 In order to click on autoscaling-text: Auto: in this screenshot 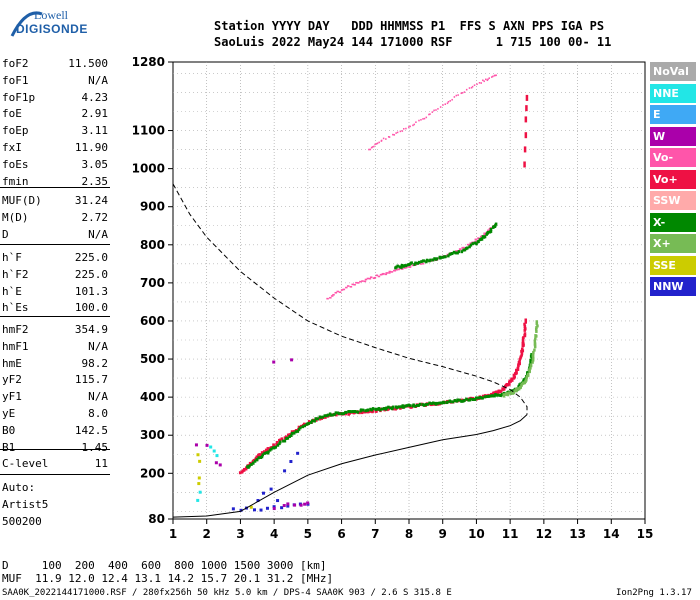, I will do `click(19, 487)`.